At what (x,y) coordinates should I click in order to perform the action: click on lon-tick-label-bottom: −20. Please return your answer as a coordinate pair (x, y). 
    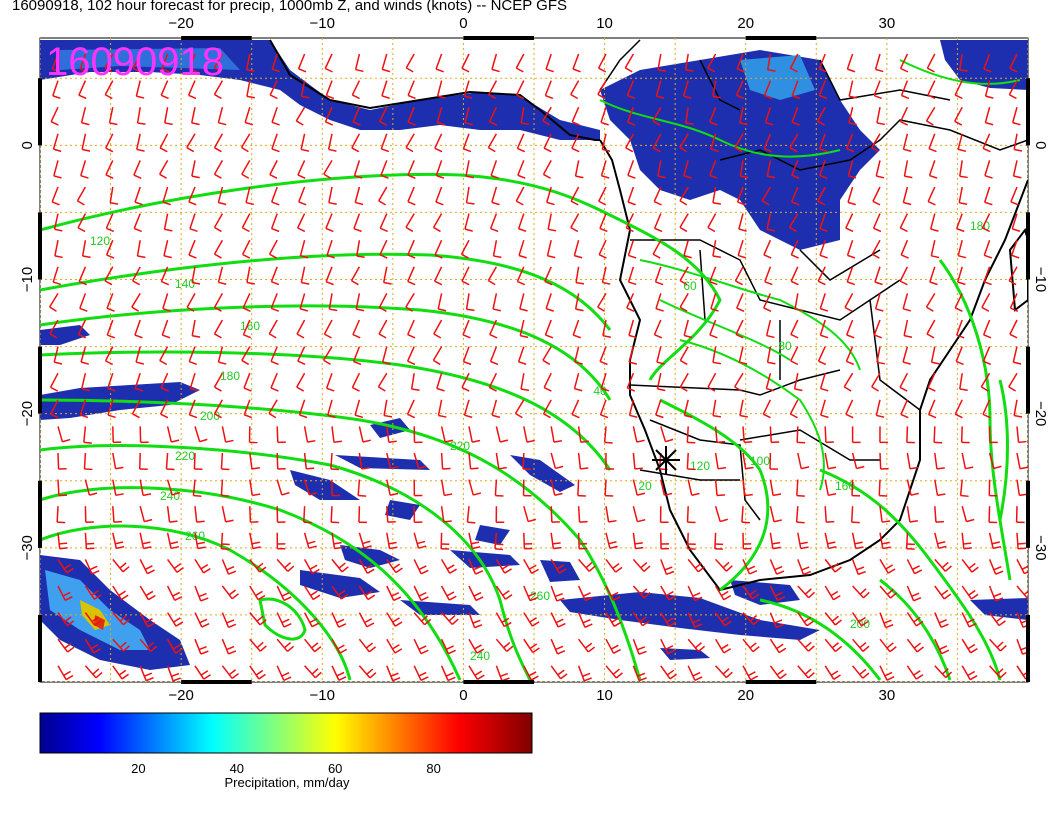
    Looking at the image, I should click on (180, 695).